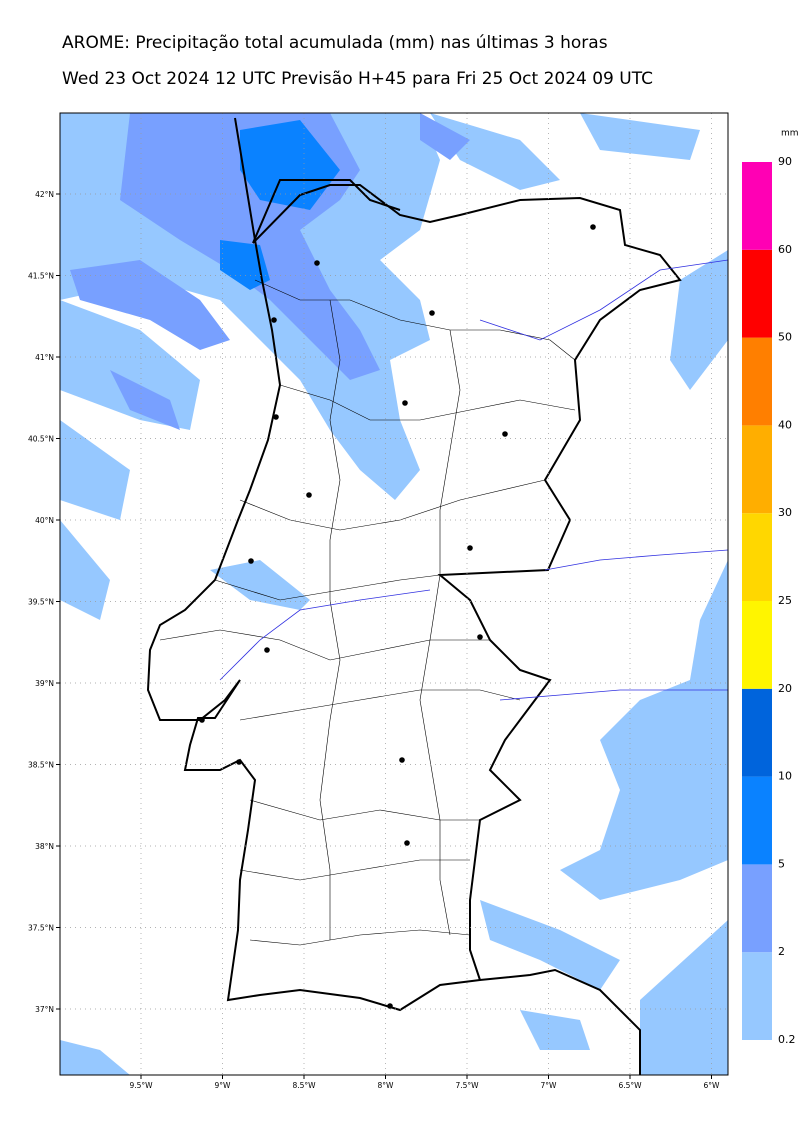  What do you see at coordinates (781, 863) in the screenshot?
I see `colorbar-label: 5` at bounding box center [781, 863].